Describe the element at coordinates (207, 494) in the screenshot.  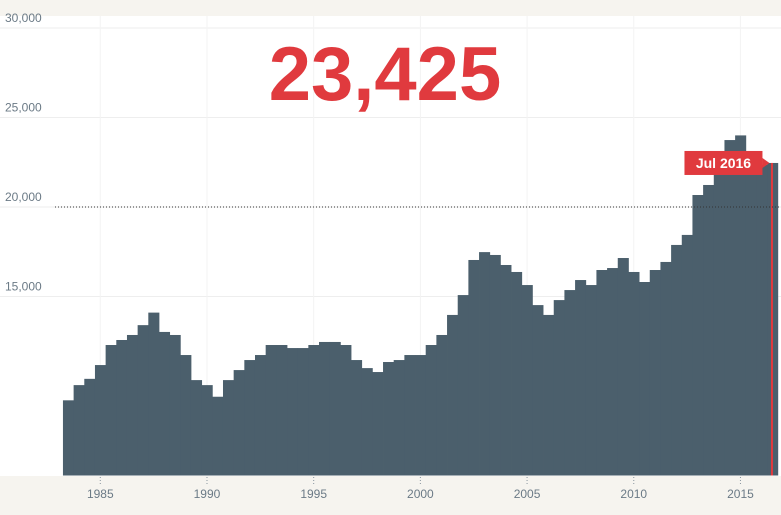
I see `x-tick-label: 1990` at that location.